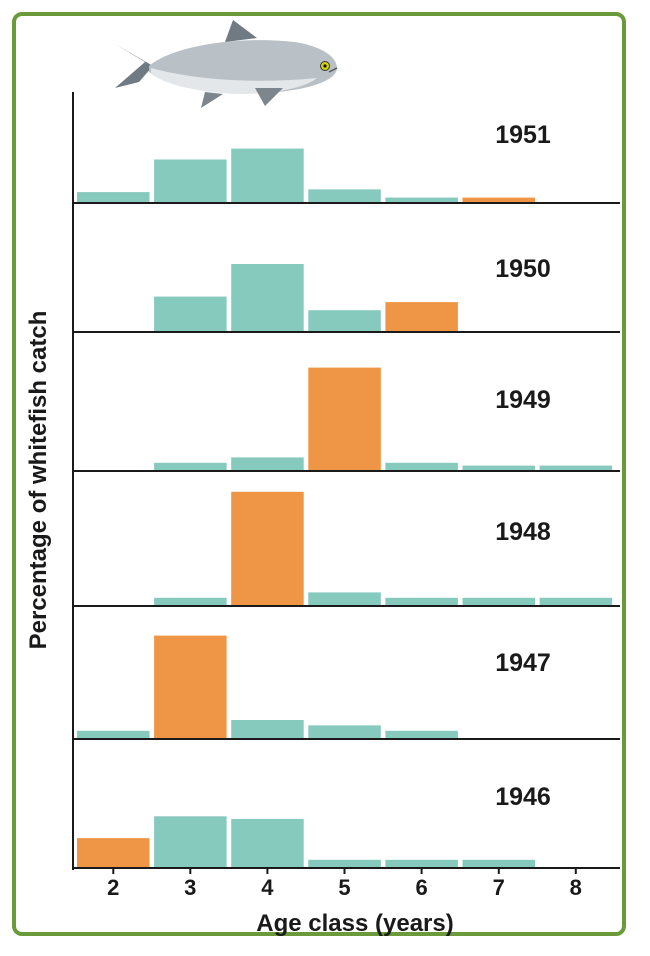  I want to click on panel-1949: 1949, so click(346, 419).